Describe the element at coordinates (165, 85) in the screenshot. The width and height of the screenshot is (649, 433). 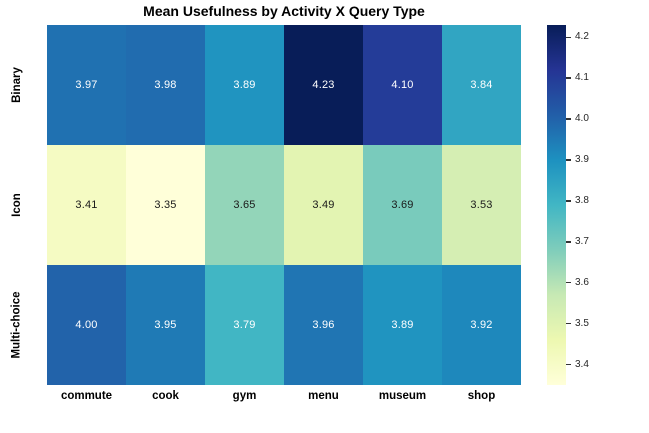
I see `heatmap-cell: 3.98` at that location.